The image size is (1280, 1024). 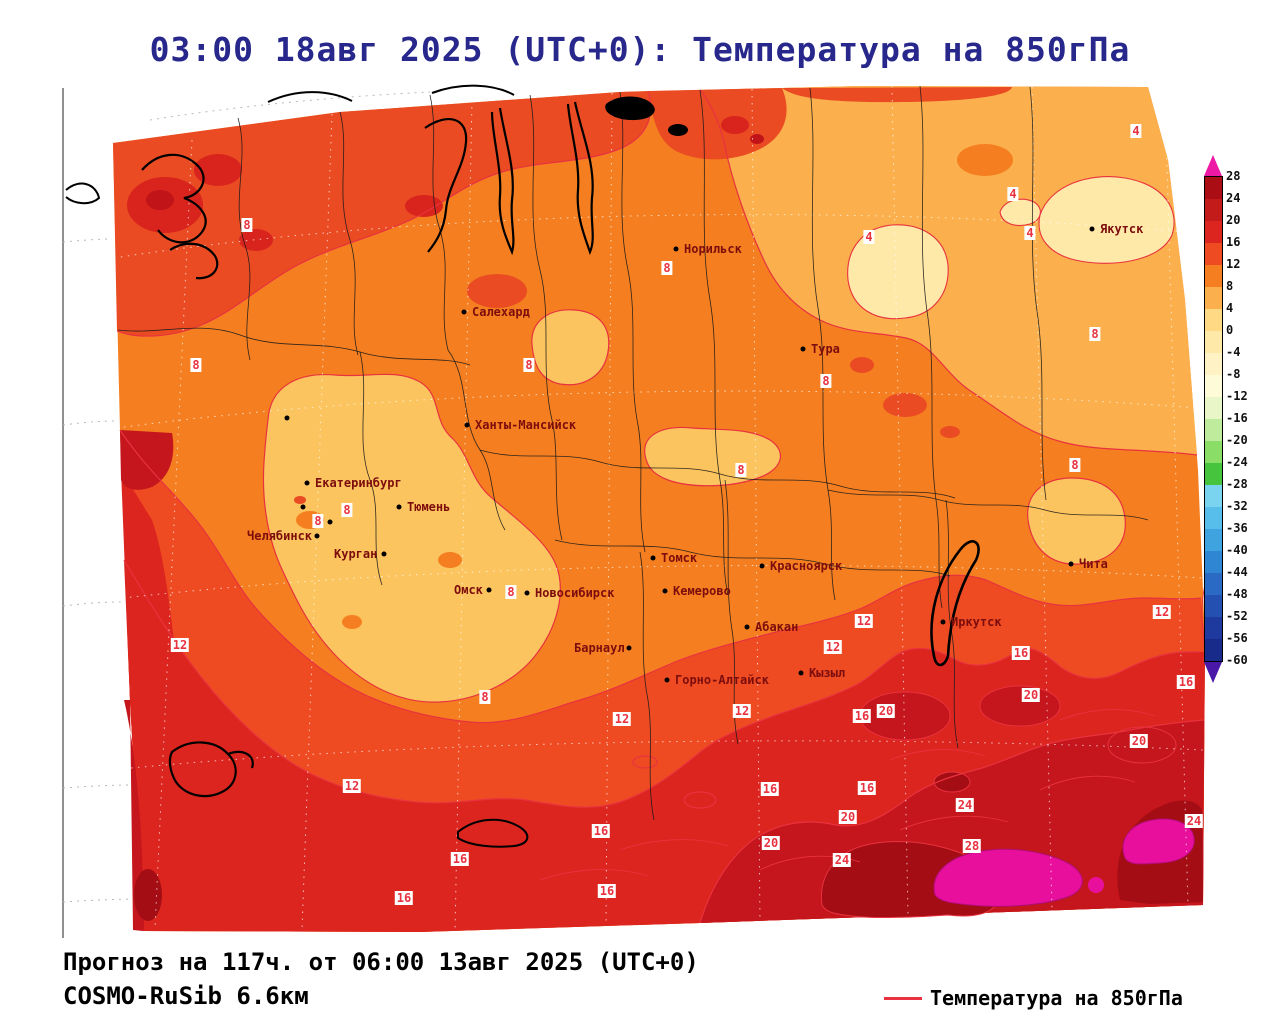 What do you see at coordinates (1233, 264) in the screenshot?
I see `colorbar-tick-label: 12` at bounding box center [1233, 264].